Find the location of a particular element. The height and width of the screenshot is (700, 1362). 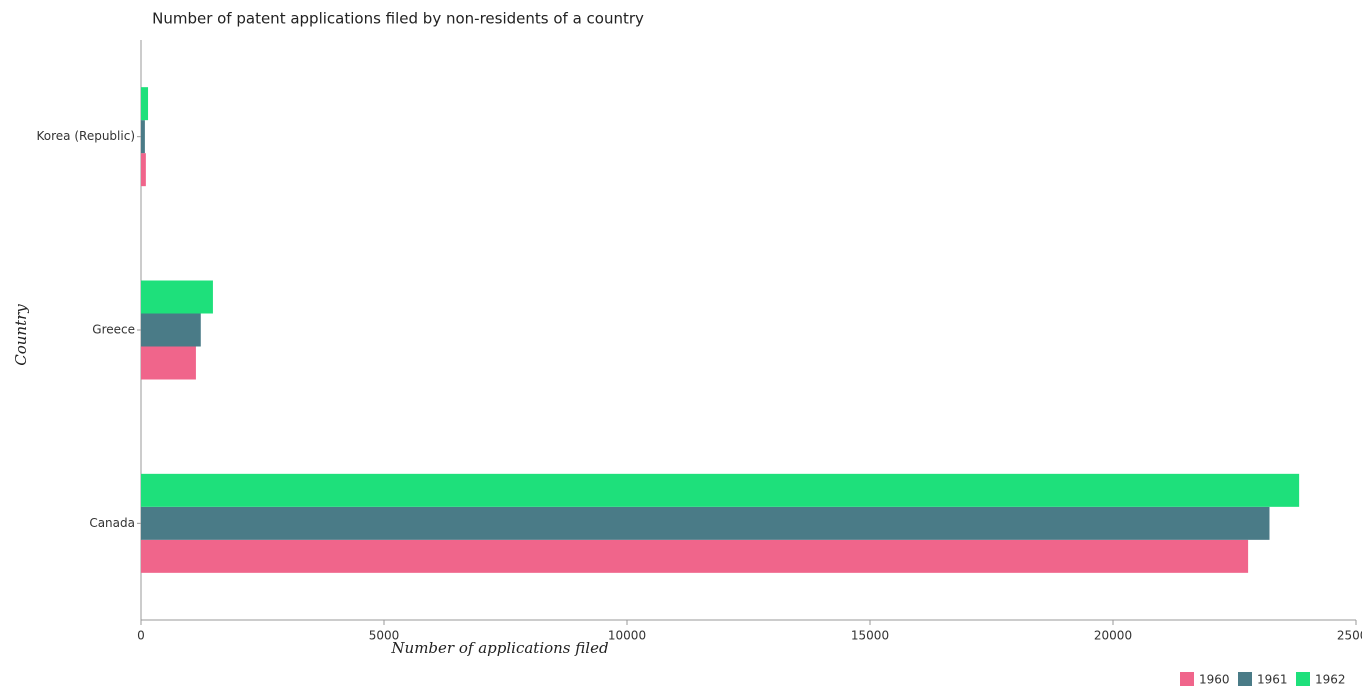

x-tick-label: 15000 is located at coordinates (870, 636).